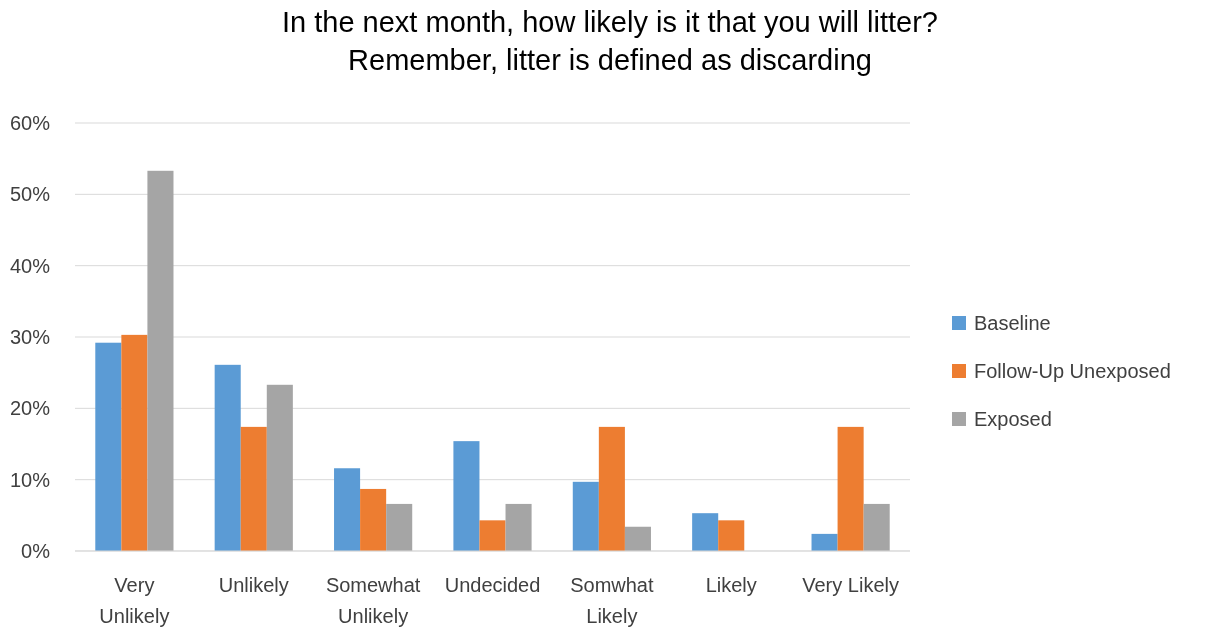 The height and width of the screenshot is (632, 1217). I want to click on legend-label: Follow-Up Unexposed, so click(1072, 371).